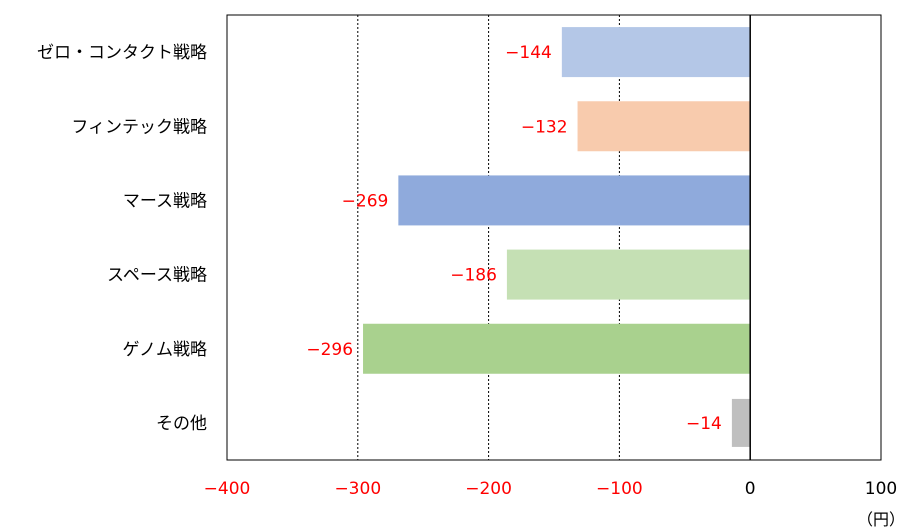 The image size is (911, 531). Describe the element at coordinates (544, 127) in the screenshot. I see `data-label-1: −132` at that location.